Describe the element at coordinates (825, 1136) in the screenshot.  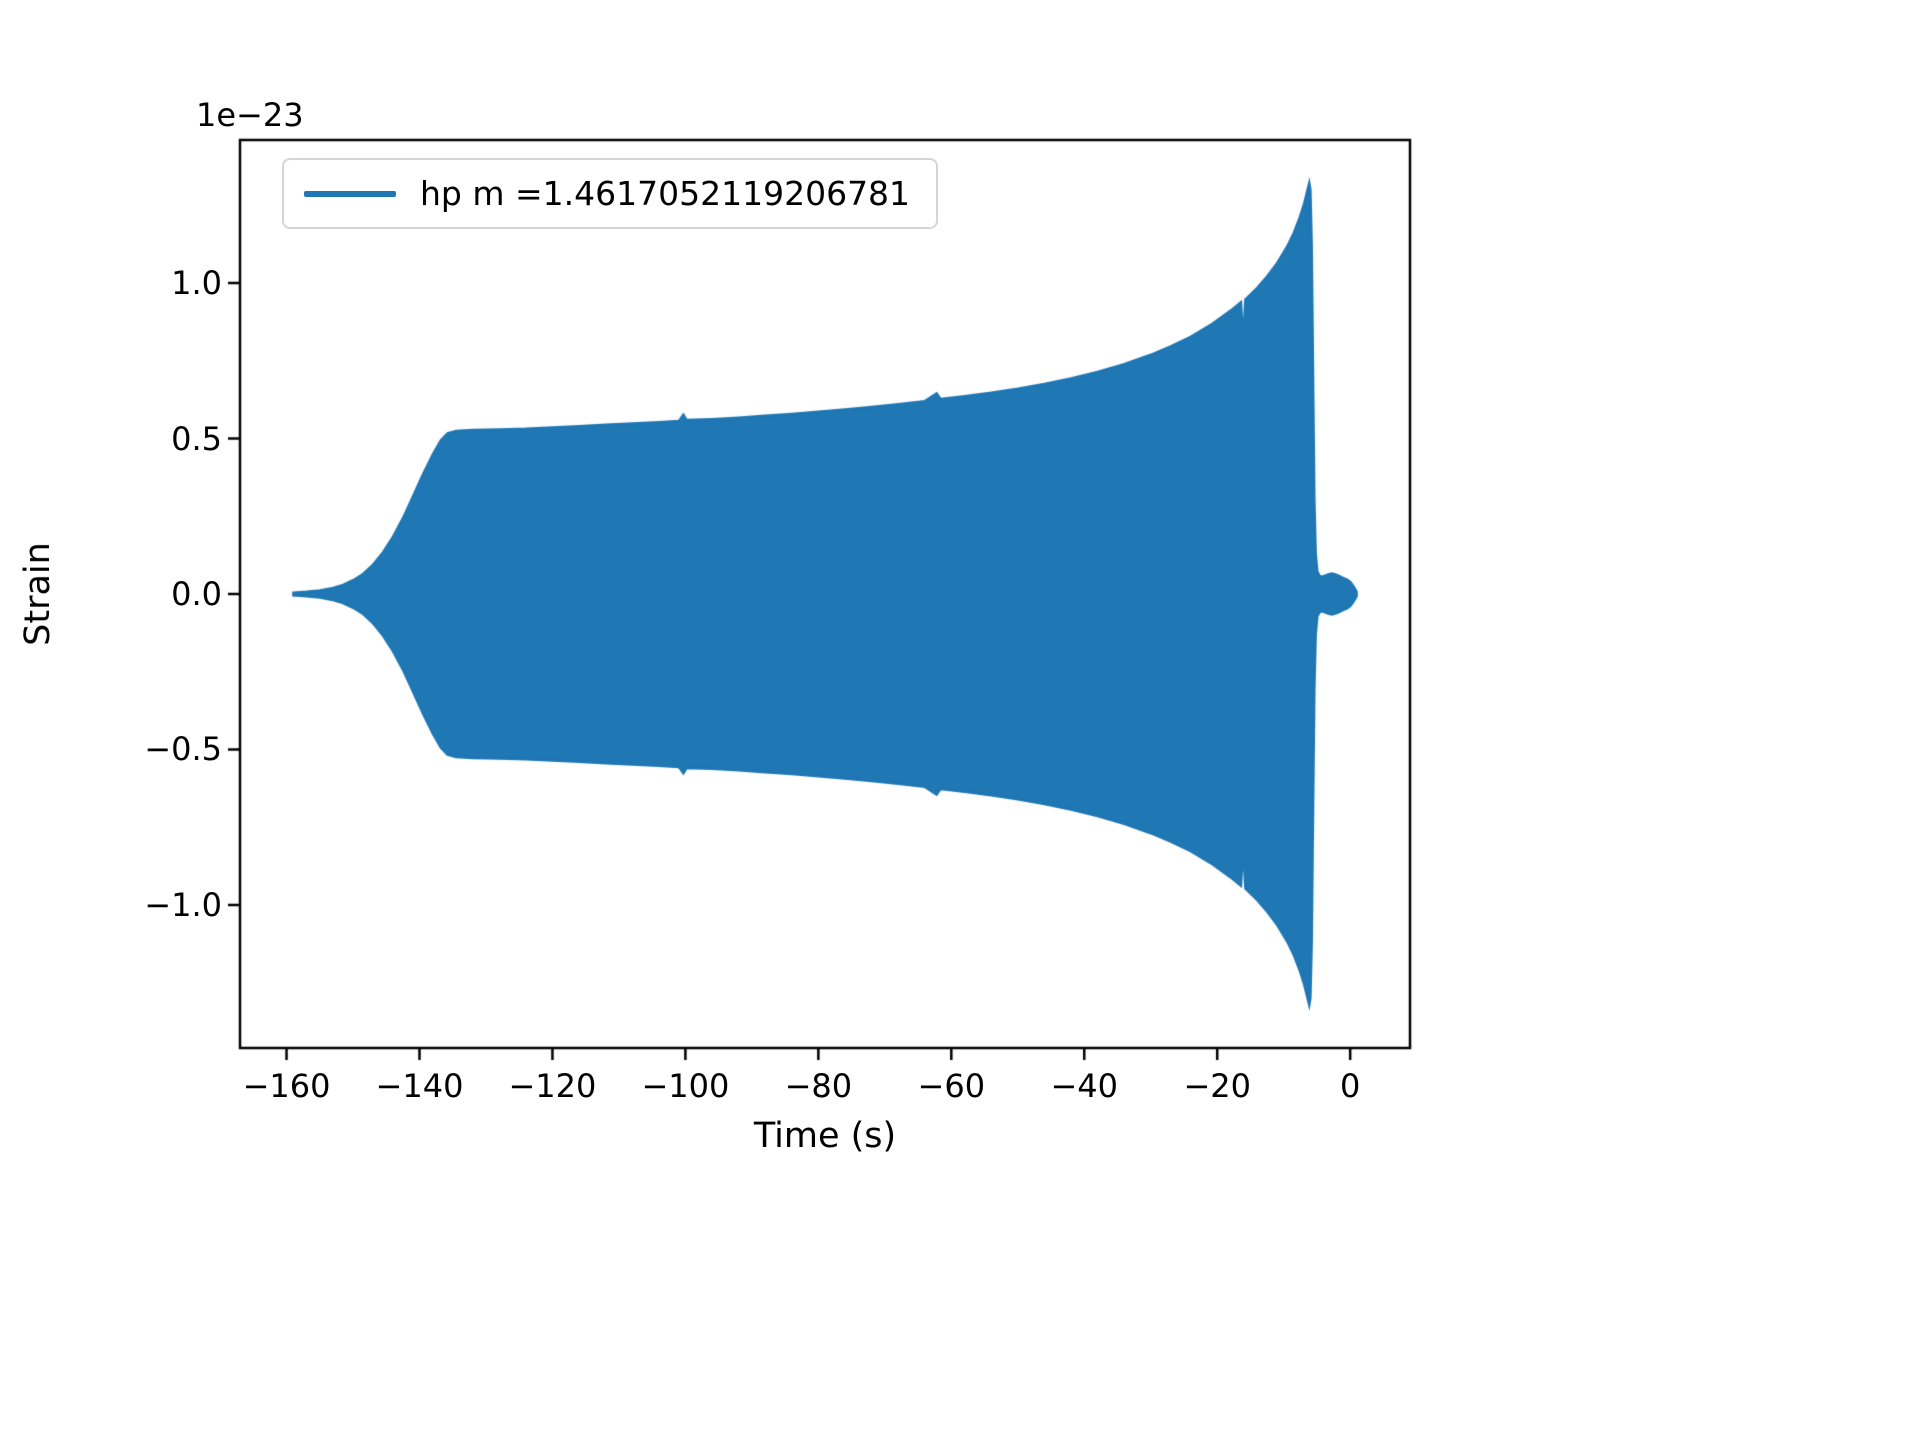
I see `x-axis-label: Time (s)` at that location.